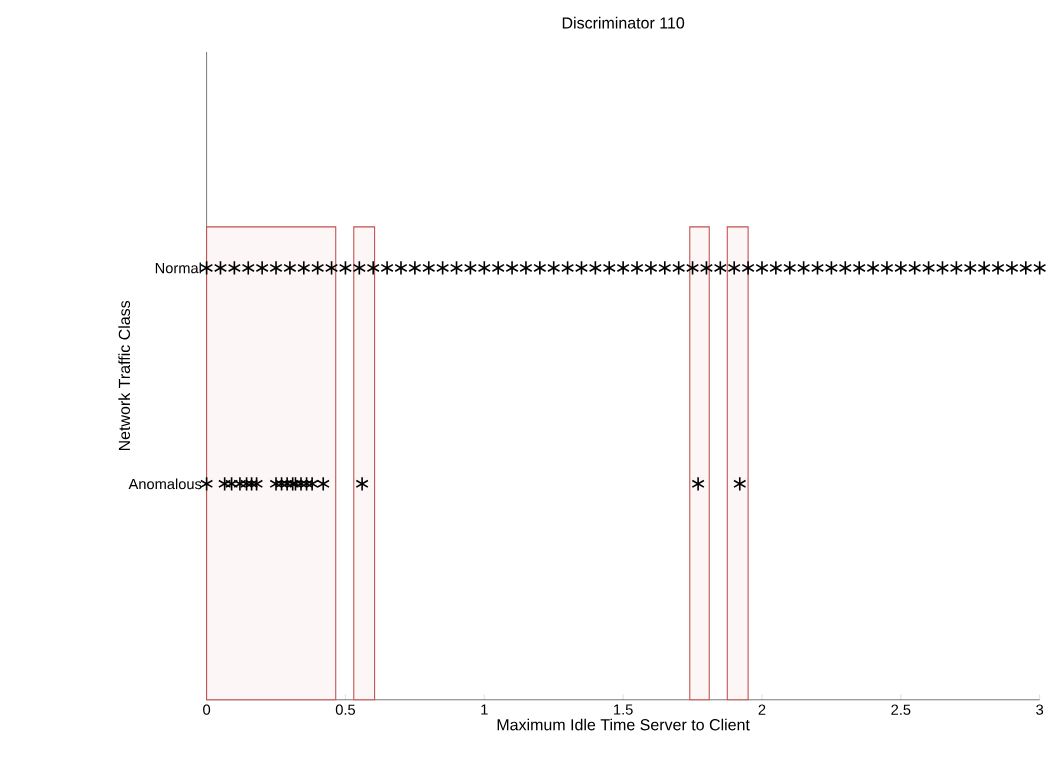 The width and height of the screenshot is (1049, 773). What do you see at coordinates (1040, 709) in the screenshot?
I see `x-tick-label: 3` at bounding box center [1040, 709].